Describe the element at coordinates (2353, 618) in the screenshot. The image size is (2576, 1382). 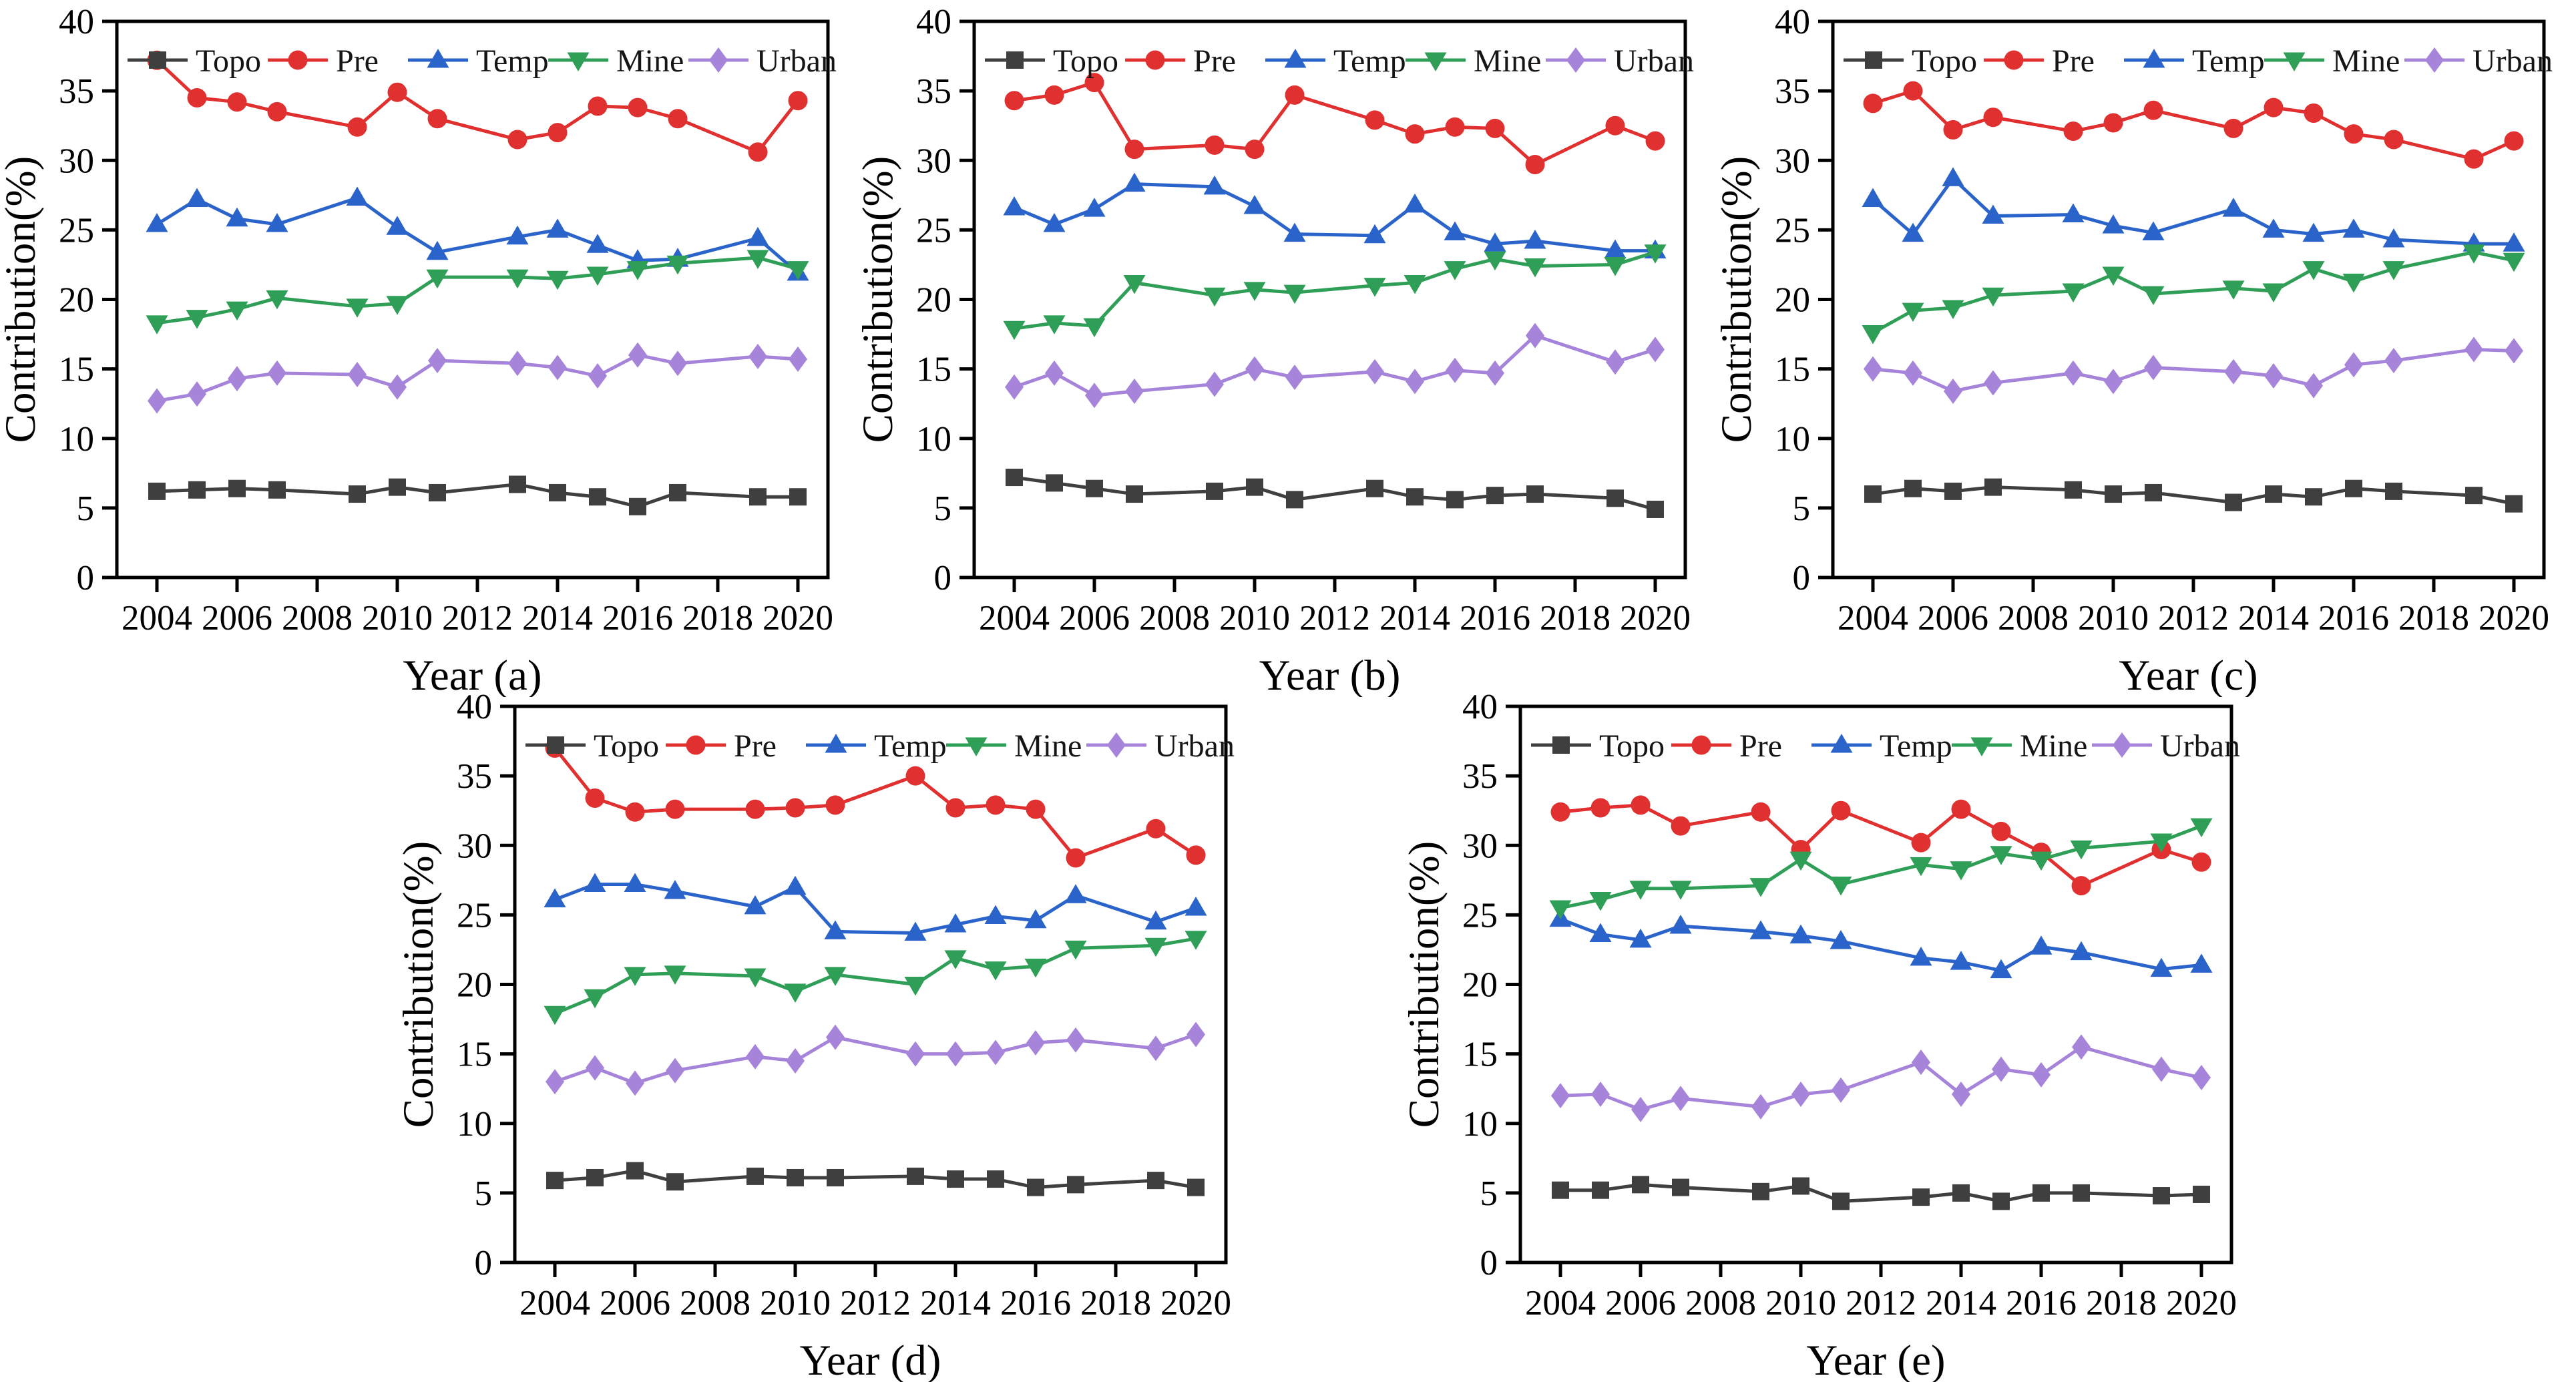
I see `x-tick-label: 2016` at that location.